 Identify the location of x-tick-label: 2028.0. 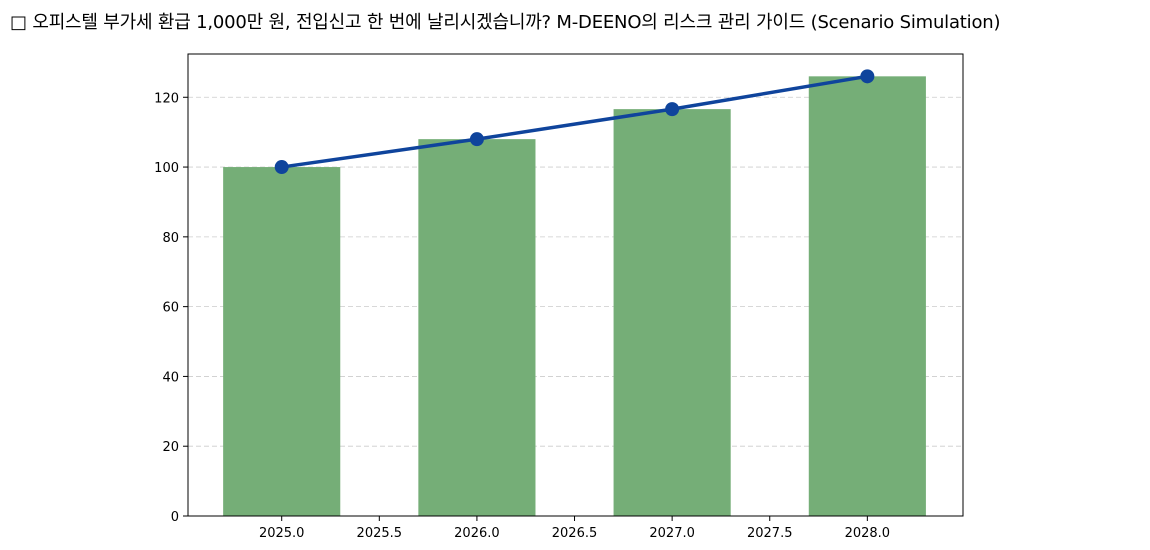
(868, 533).